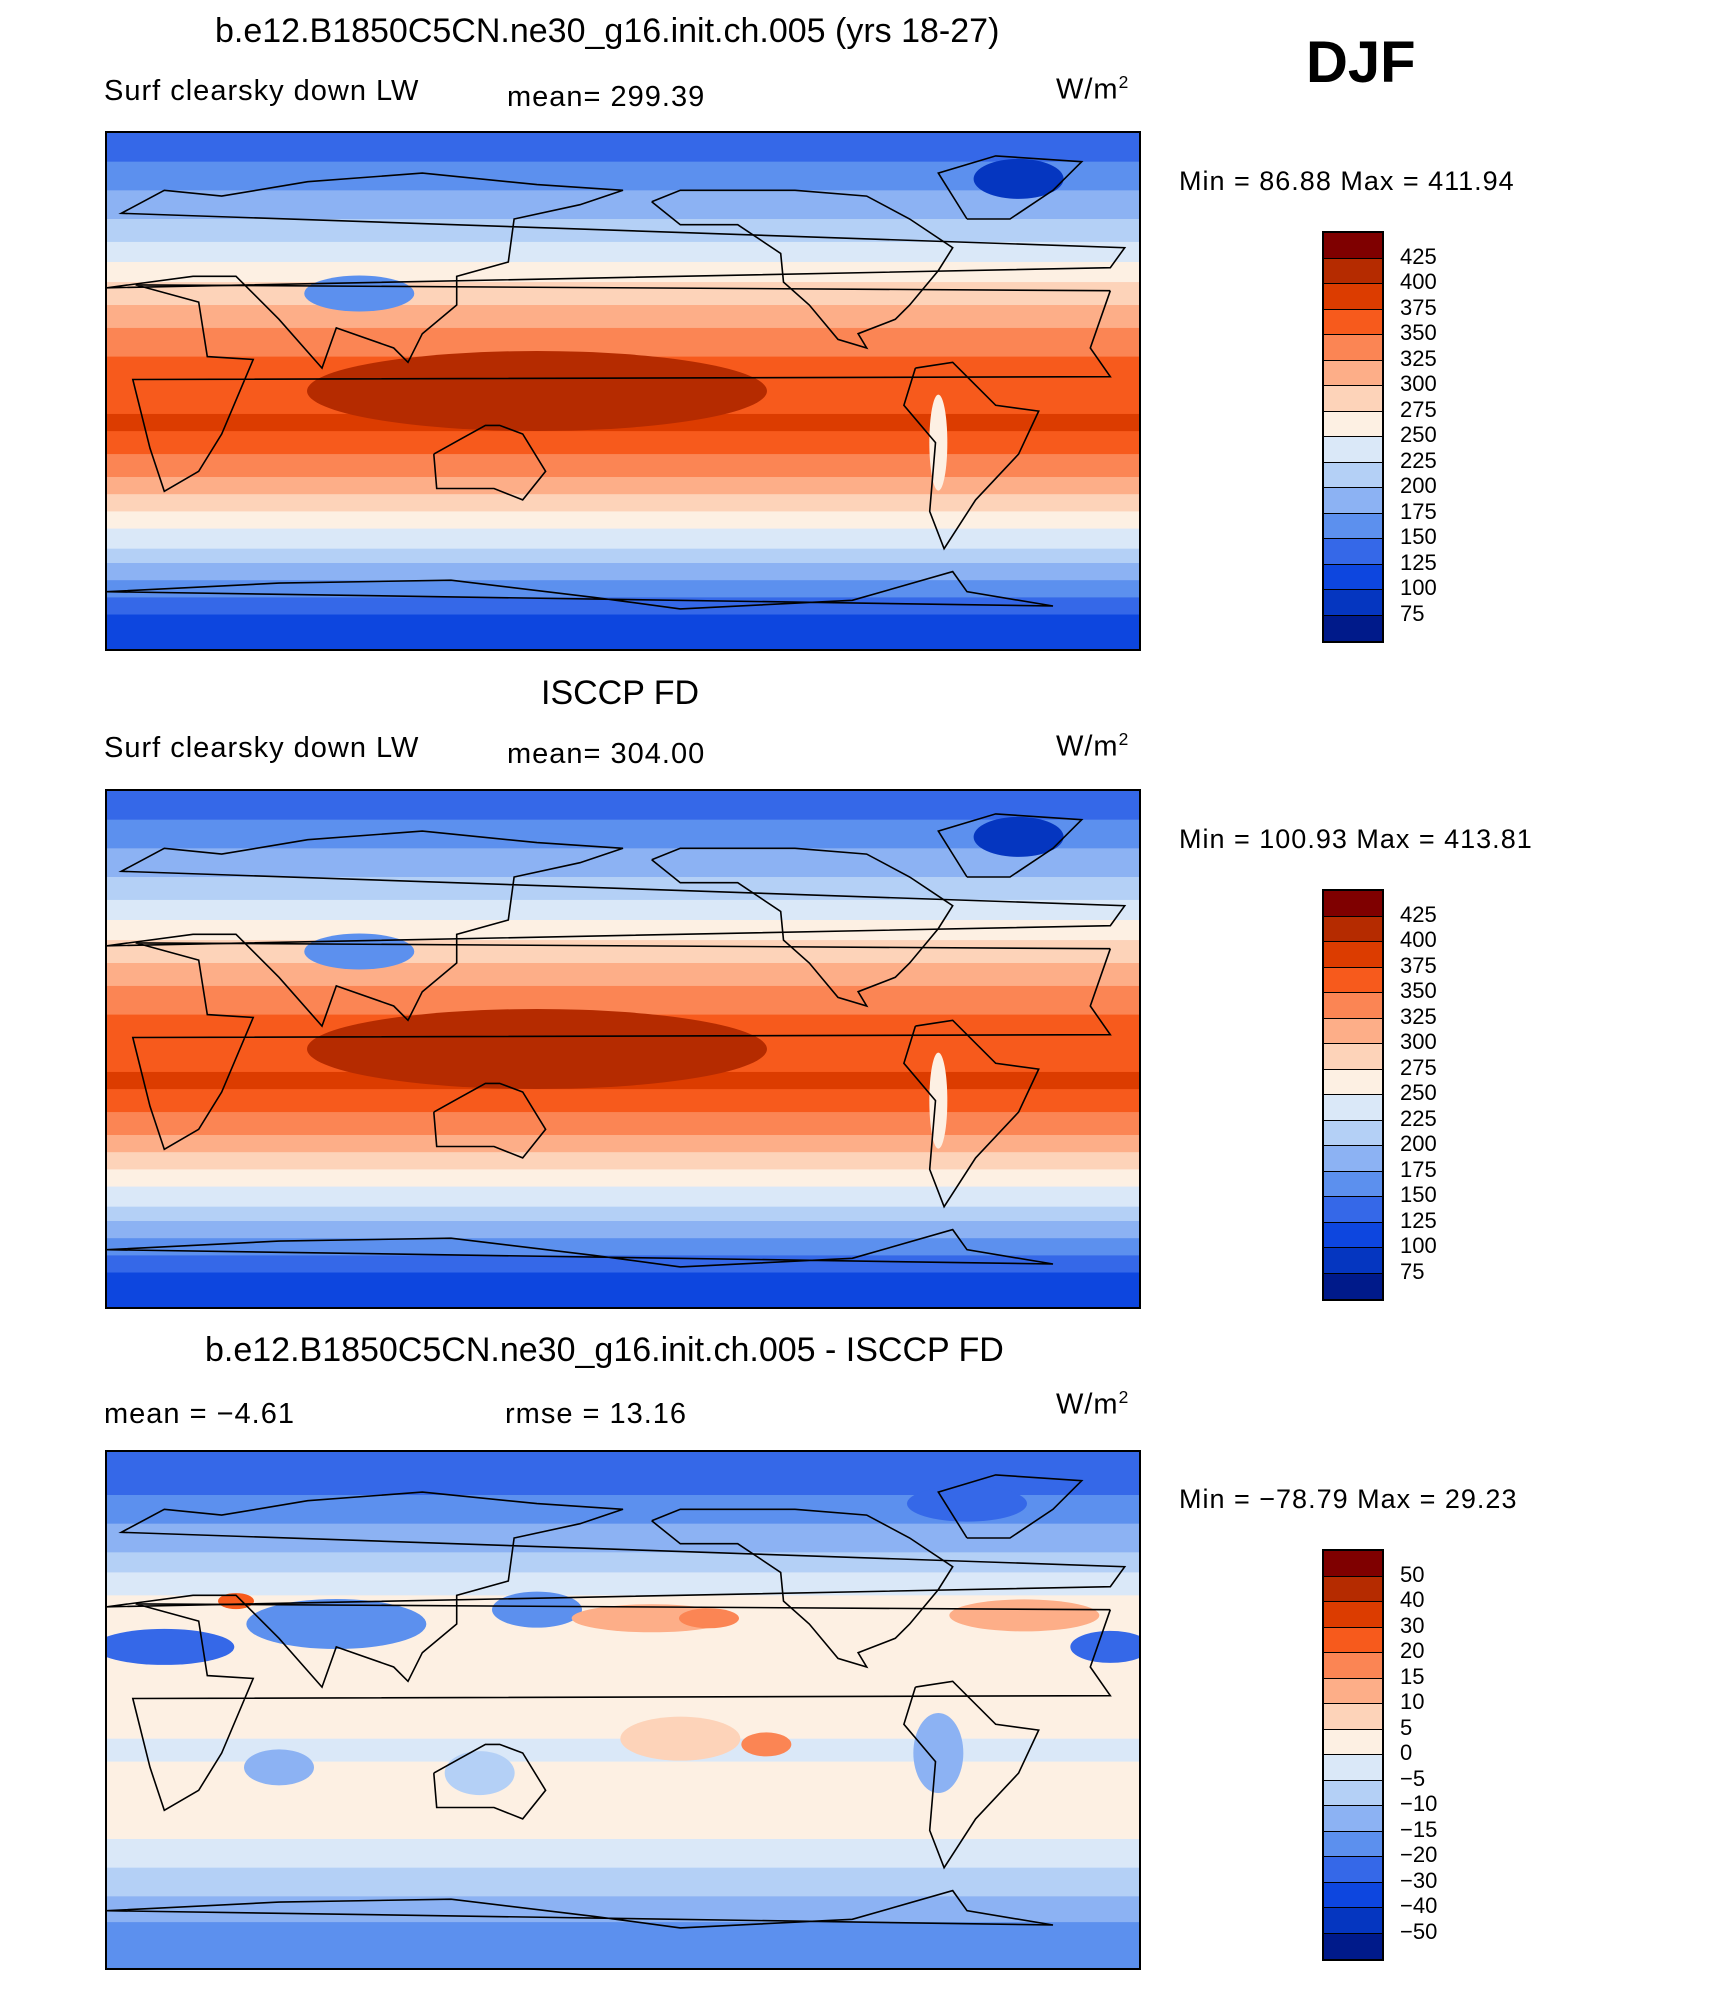 The height and width of the screenshot is (1991, 1710). Describe the element at coordinates (1419, 1905) in the screenshot. I see `colorbar-tick-label: −40` at that location.